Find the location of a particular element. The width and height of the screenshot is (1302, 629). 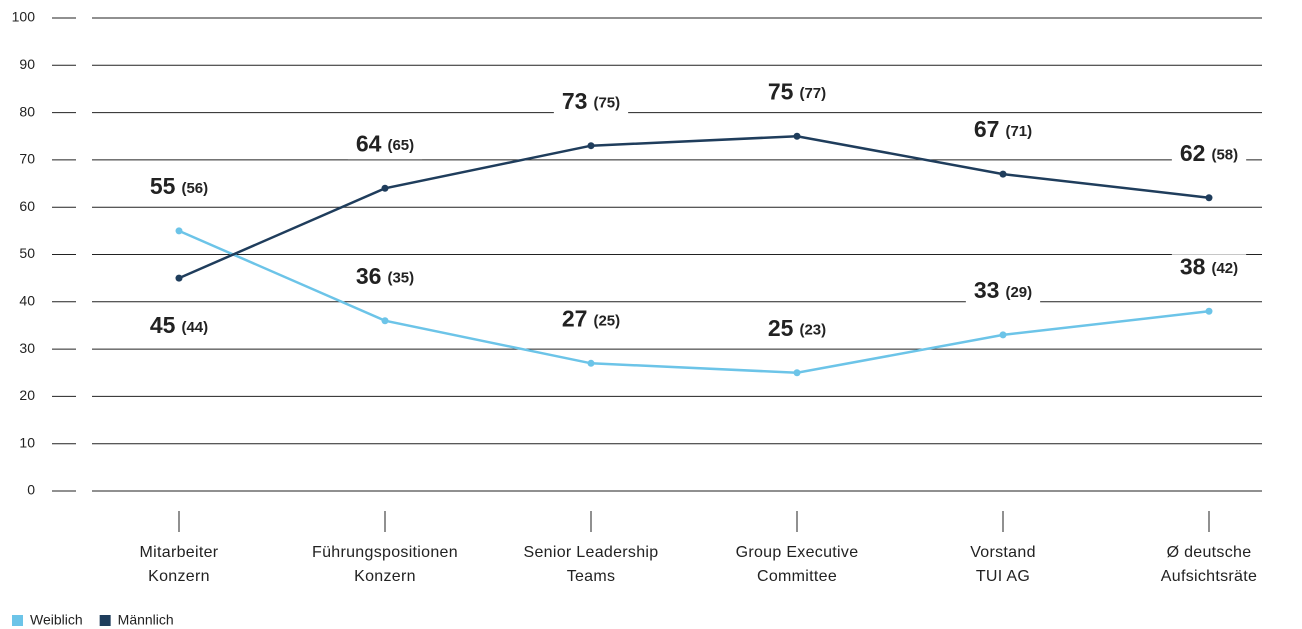

data-label-value: 73 is located at coordinates (575, 101).